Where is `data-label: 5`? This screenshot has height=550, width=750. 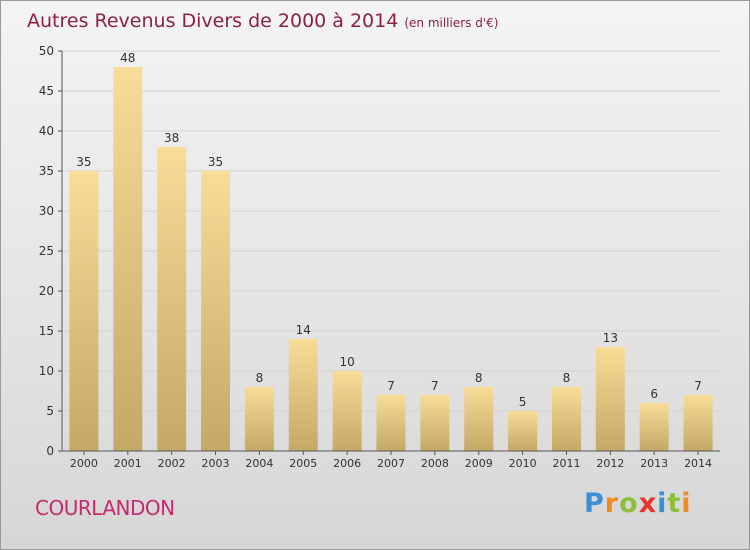
data-label: 5 is located at coordinates (523, 402).